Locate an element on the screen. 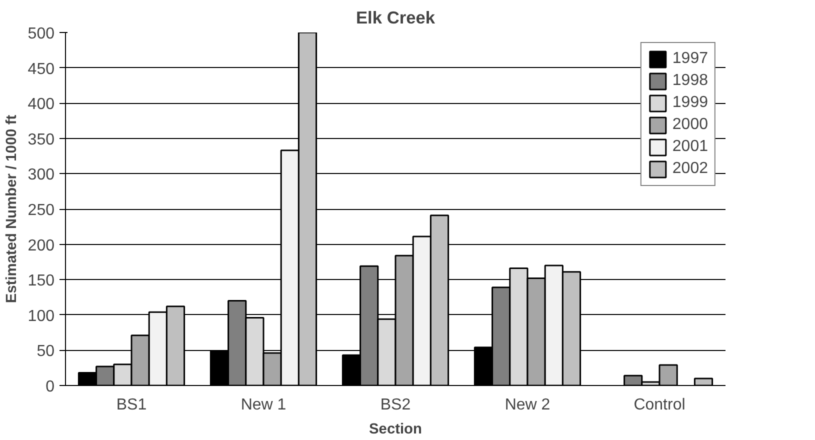 The height and width of the screenshot is (440, 815). y-tick-label: 100 is located at coordinates (41, 316).